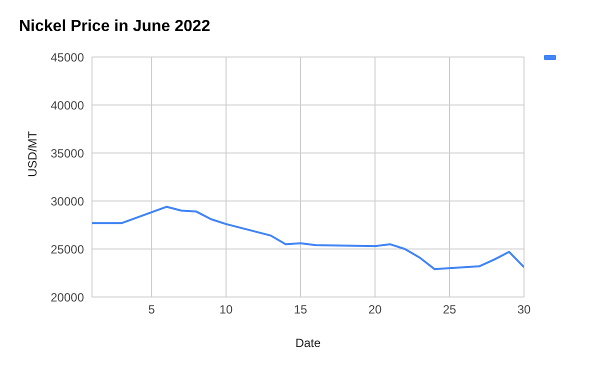  Describe the element at coordinates (114, 27) in the screenshot. I see `chart-title: Nickel Price in June 2022` at that location.